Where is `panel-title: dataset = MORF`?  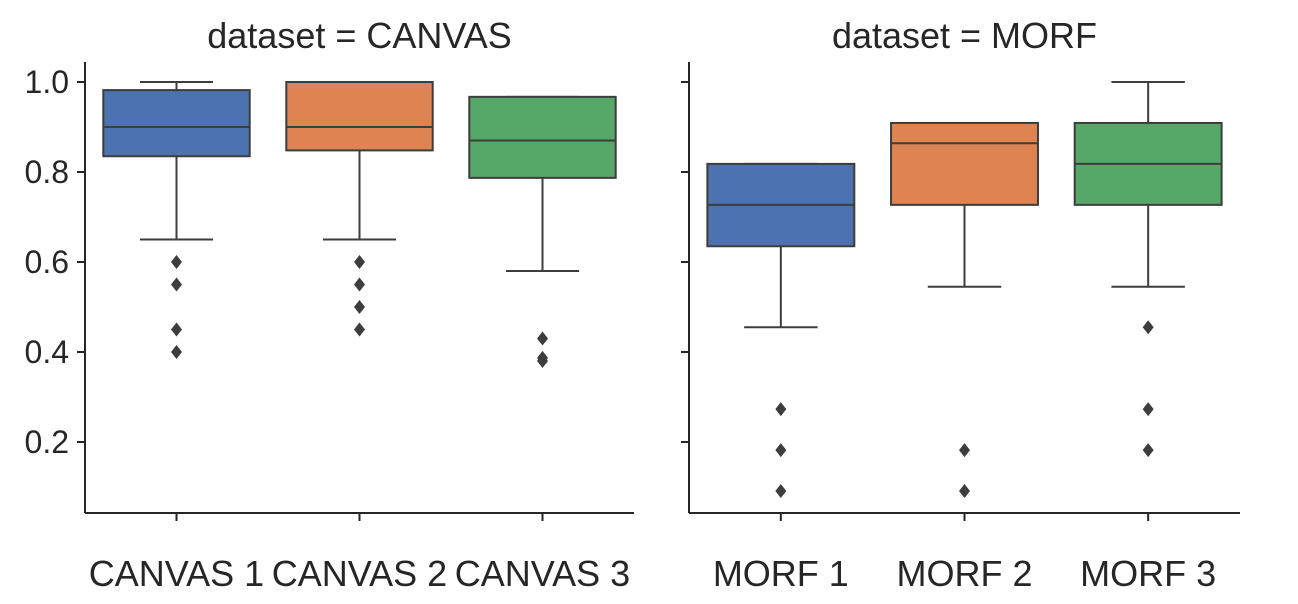 panel-title: dataset = MORF is located at coordinates (964, 35).